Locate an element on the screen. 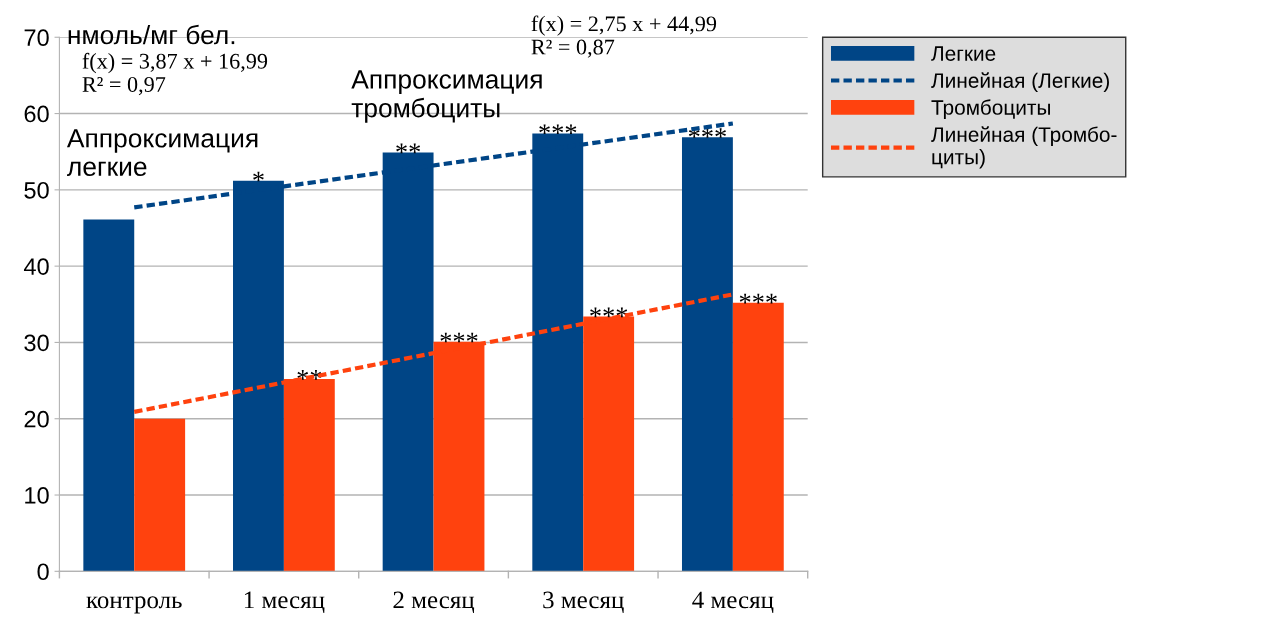 This screenshot has height=621, width=1264. annotation: f(x) = 2,75 x + 44,99 R² = 0,87 is located at coordinates (624, 36).